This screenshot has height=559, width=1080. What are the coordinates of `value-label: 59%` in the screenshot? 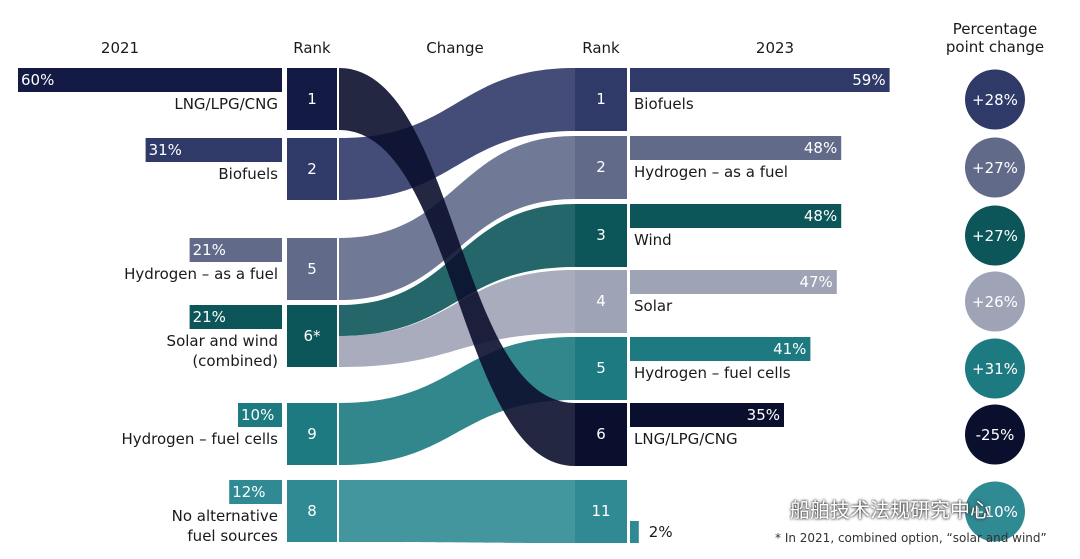 It's located at (869, 80).